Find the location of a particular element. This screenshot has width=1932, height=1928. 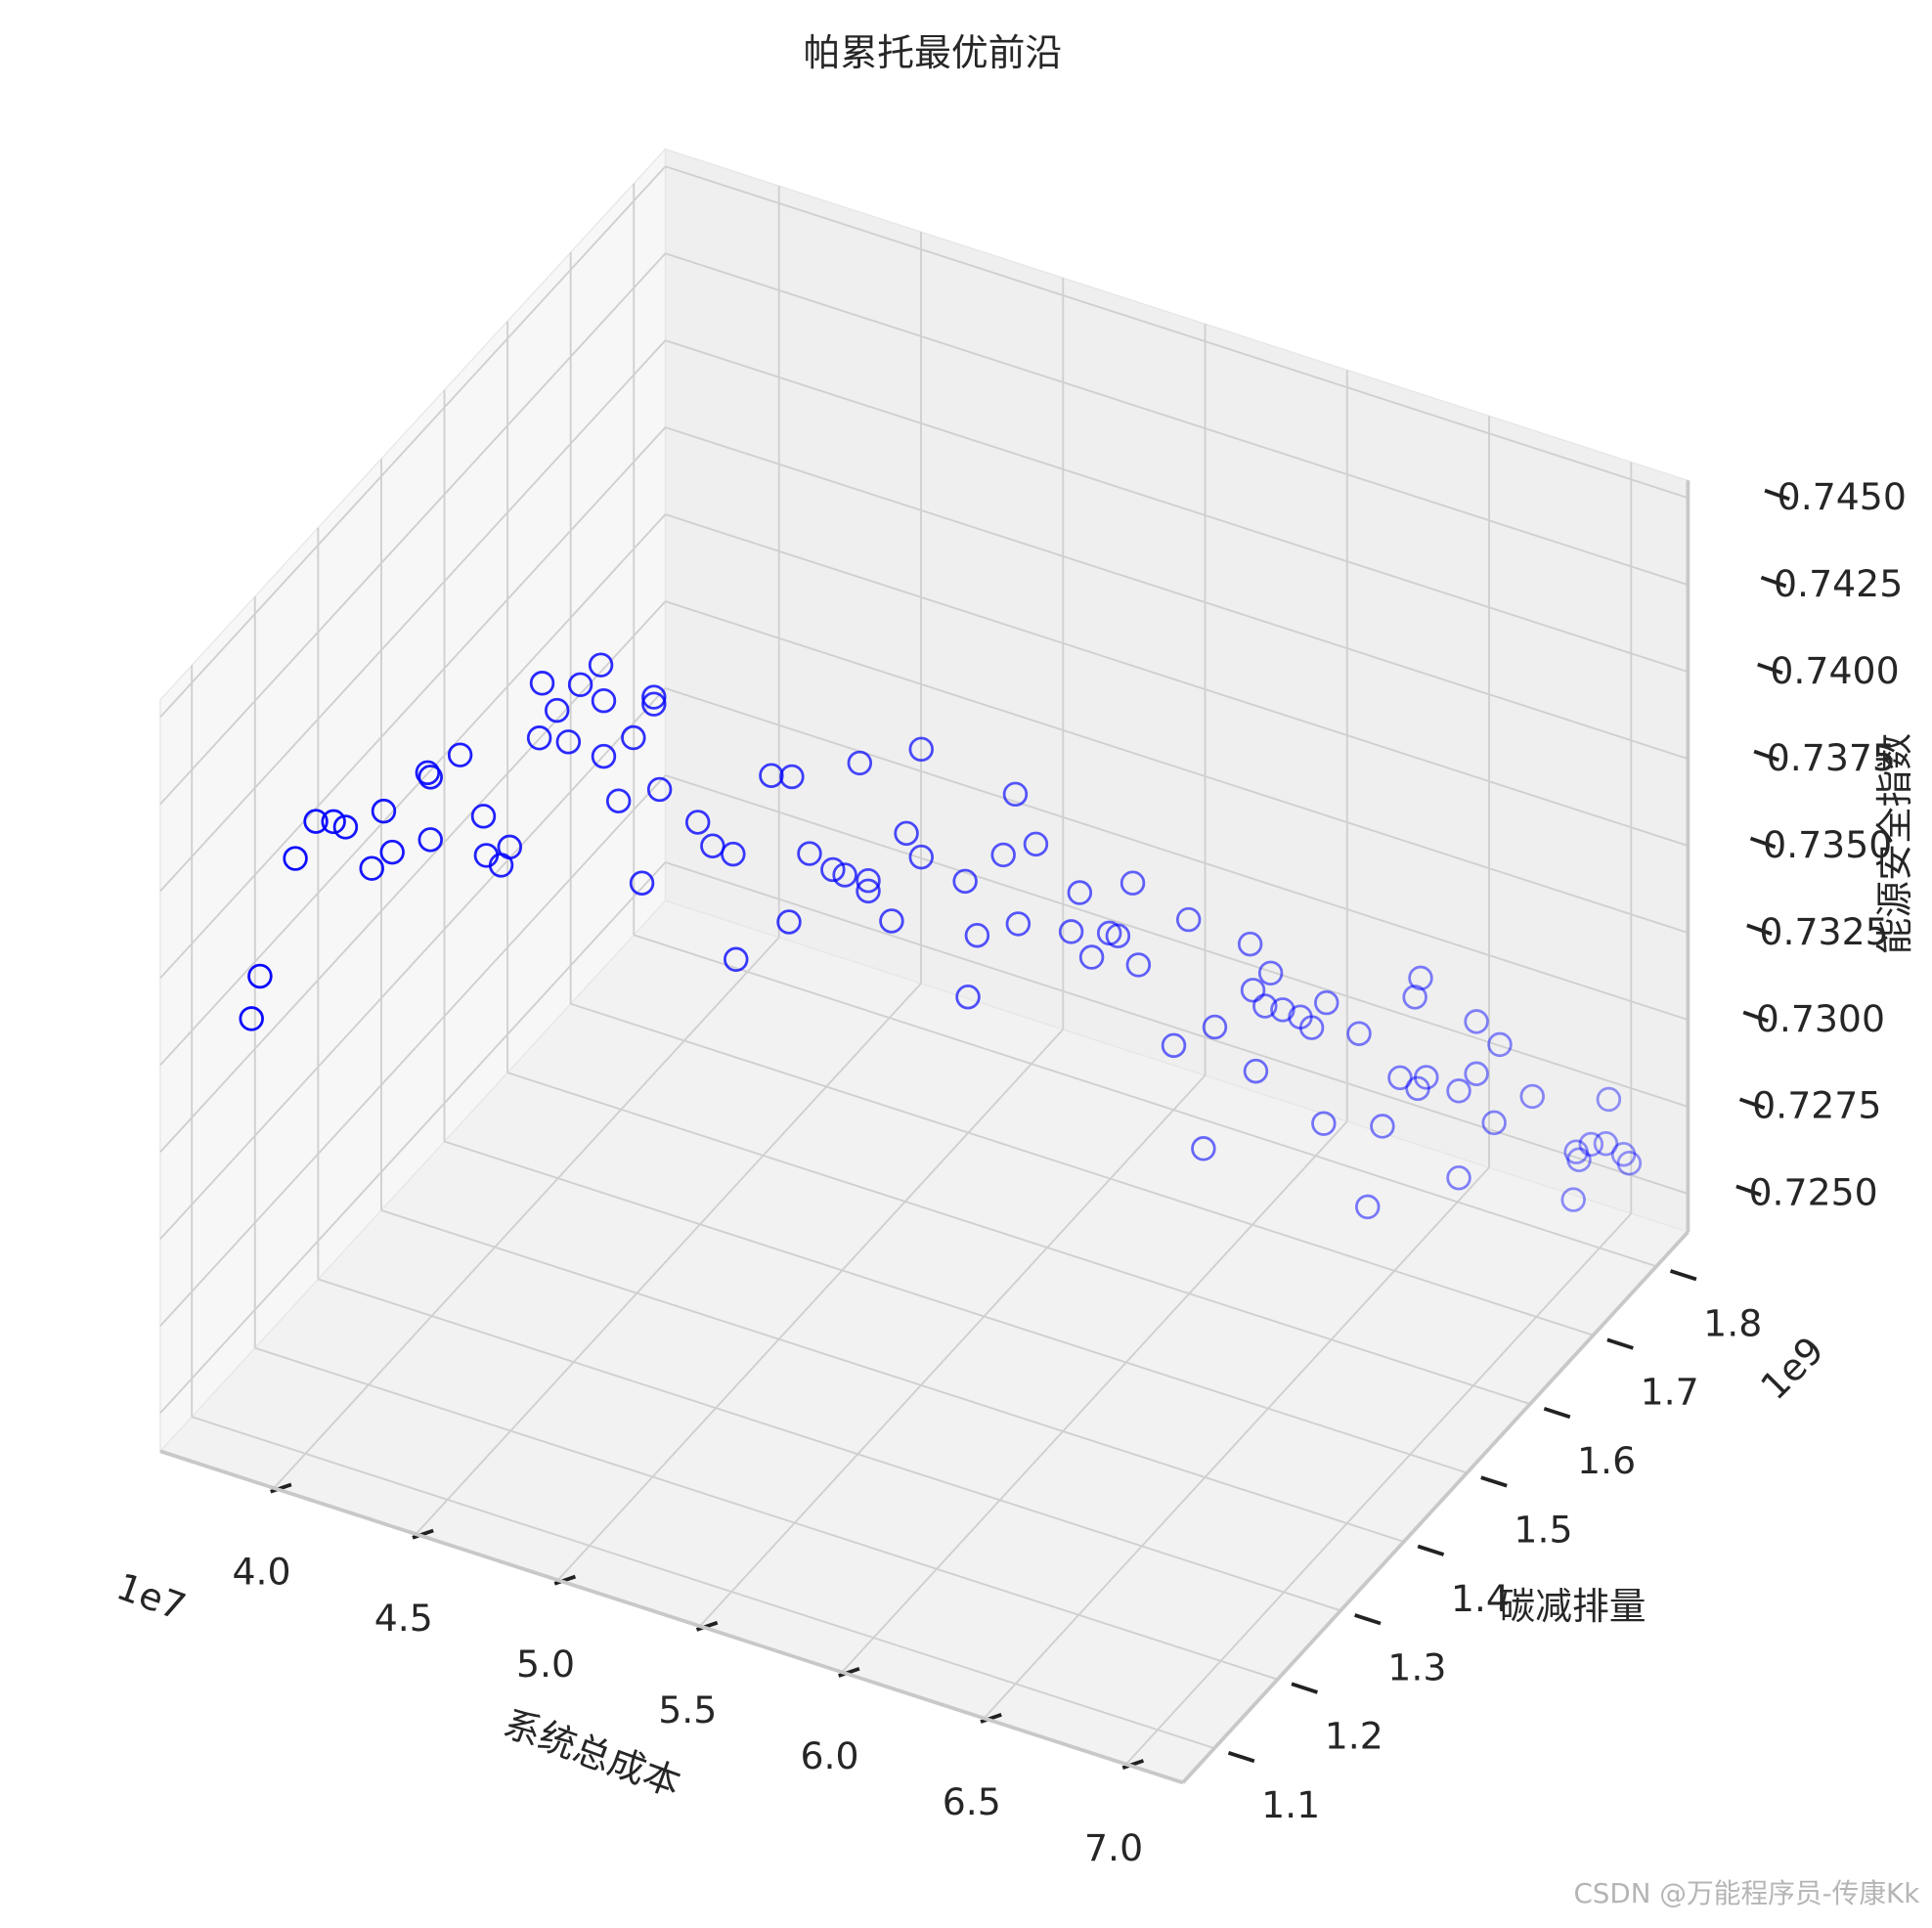

y-tick-label: 1.2 is located at coordinates (1354, 1736).